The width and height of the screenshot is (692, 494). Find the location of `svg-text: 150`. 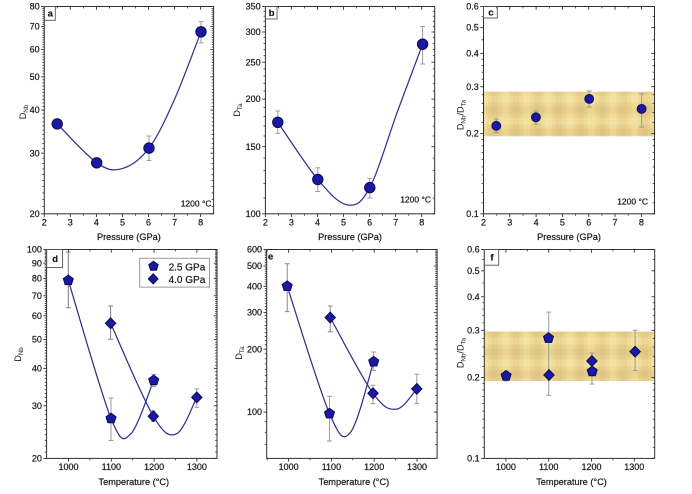

svg-text: 150 is located at coordinates (253, 147).